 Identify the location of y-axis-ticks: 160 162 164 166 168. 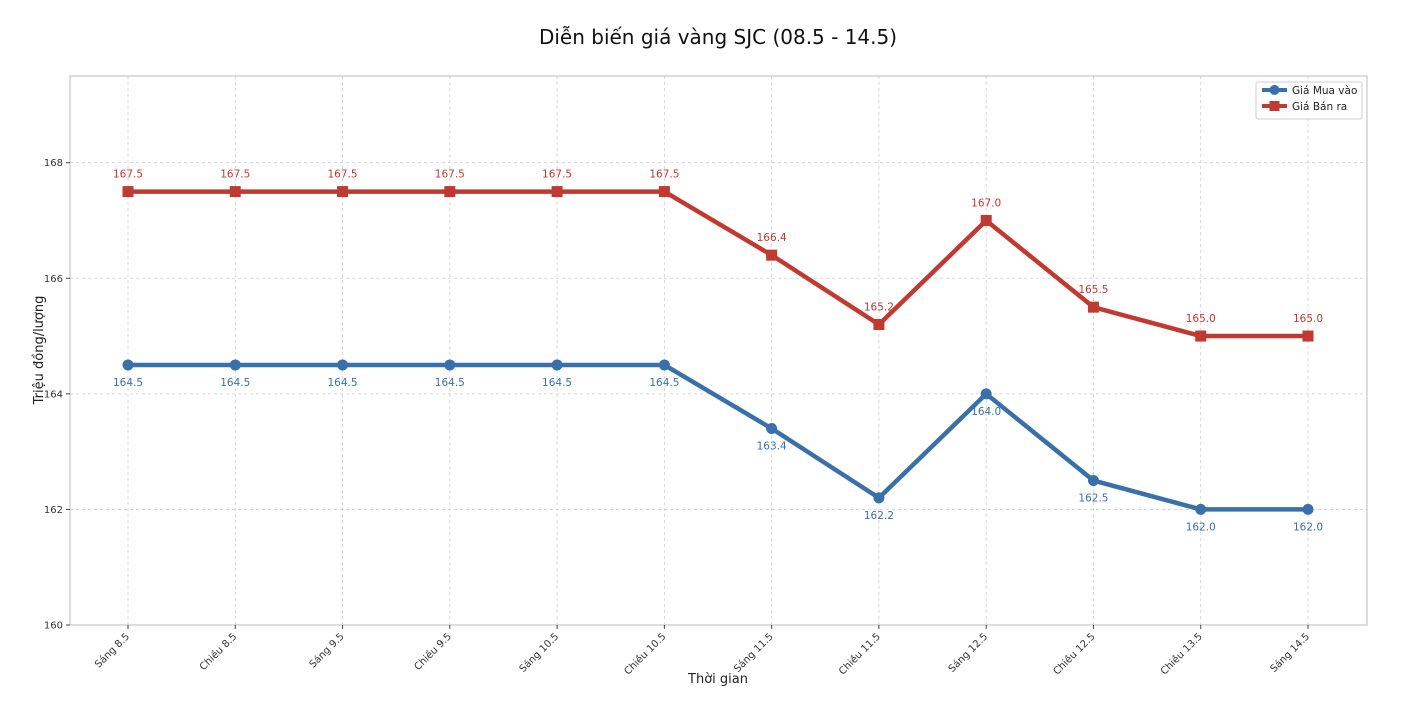
(57, 395).